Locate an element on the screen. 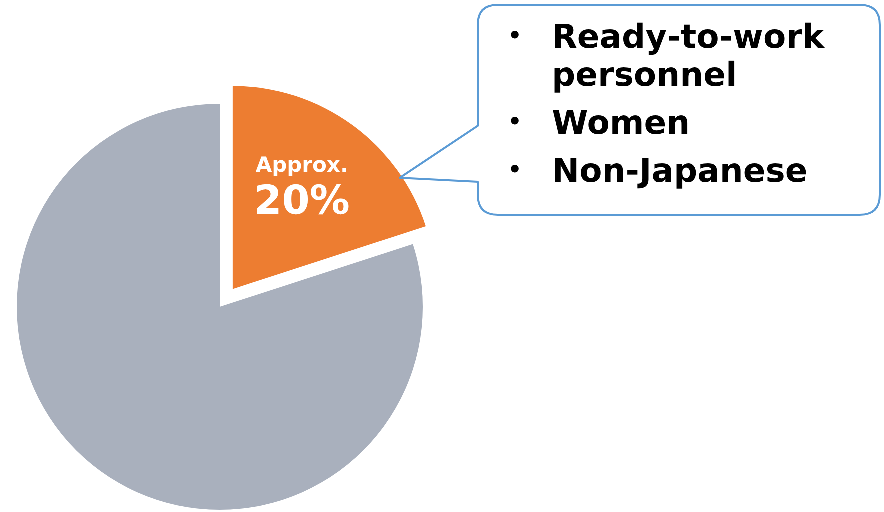 The image size is (884, 512). data-label: Approx. 20% is located at coordinates (302, 188).